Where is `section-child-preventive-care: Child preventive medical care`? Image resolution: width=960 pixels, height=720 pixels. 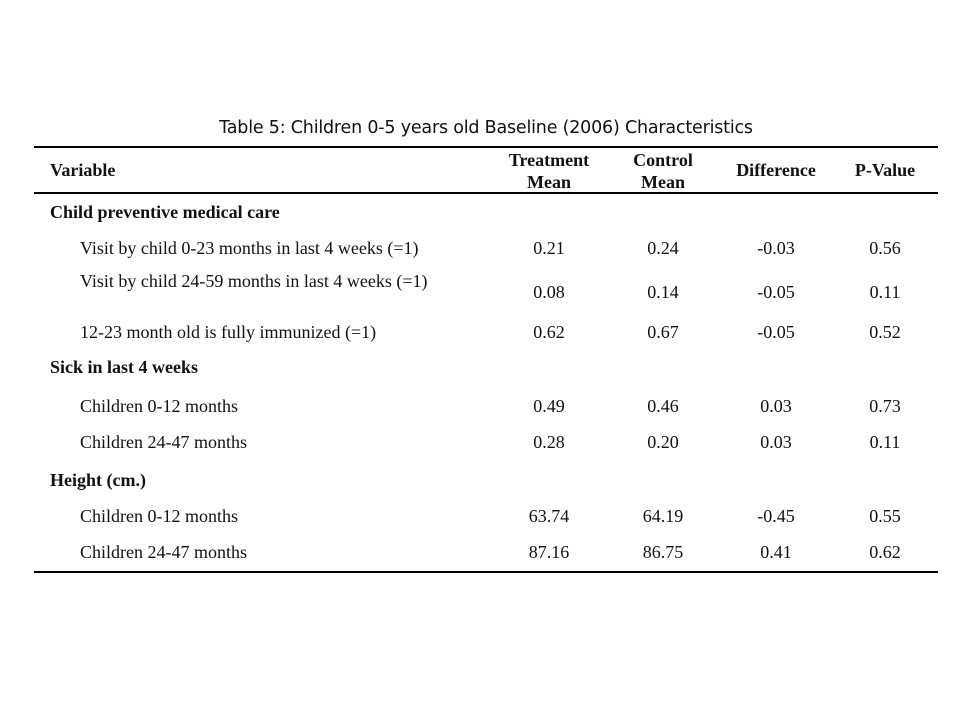
section-child-preventive-care: Child preventive medical care is located at coordinates (165, 212).